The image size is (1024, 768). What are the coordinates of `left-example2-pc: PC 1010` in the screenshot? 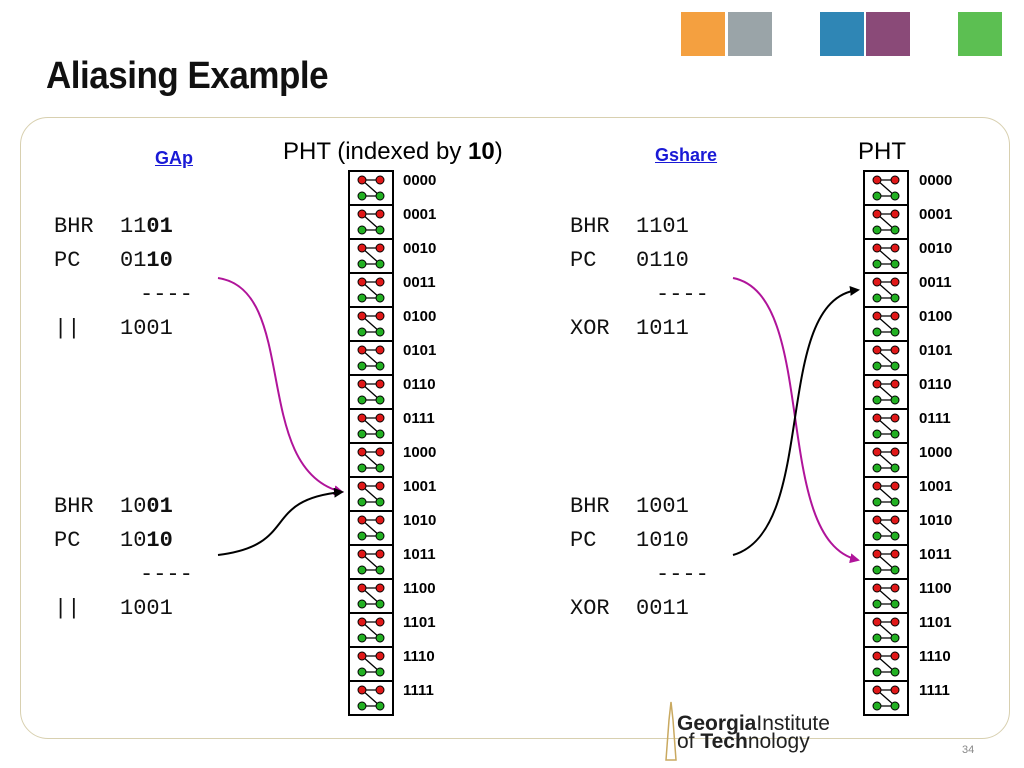 It's located at (113, 540).